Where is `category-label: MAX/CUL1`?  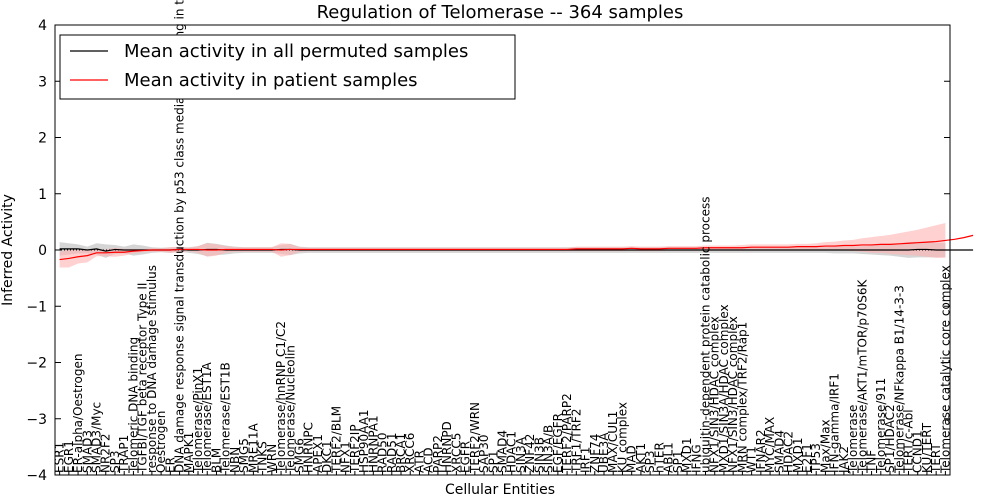
category-label: MAX/CUL1 is located at coordinates (613, 442).